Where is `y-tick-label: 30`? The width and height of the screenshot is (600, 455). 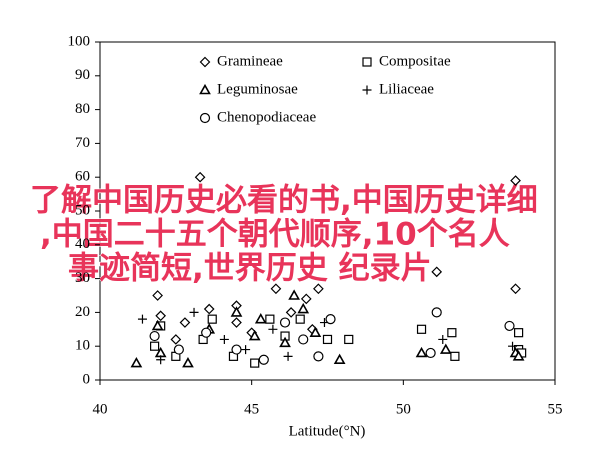
y-tick-label: 30 is located at coordinates (82, 278).